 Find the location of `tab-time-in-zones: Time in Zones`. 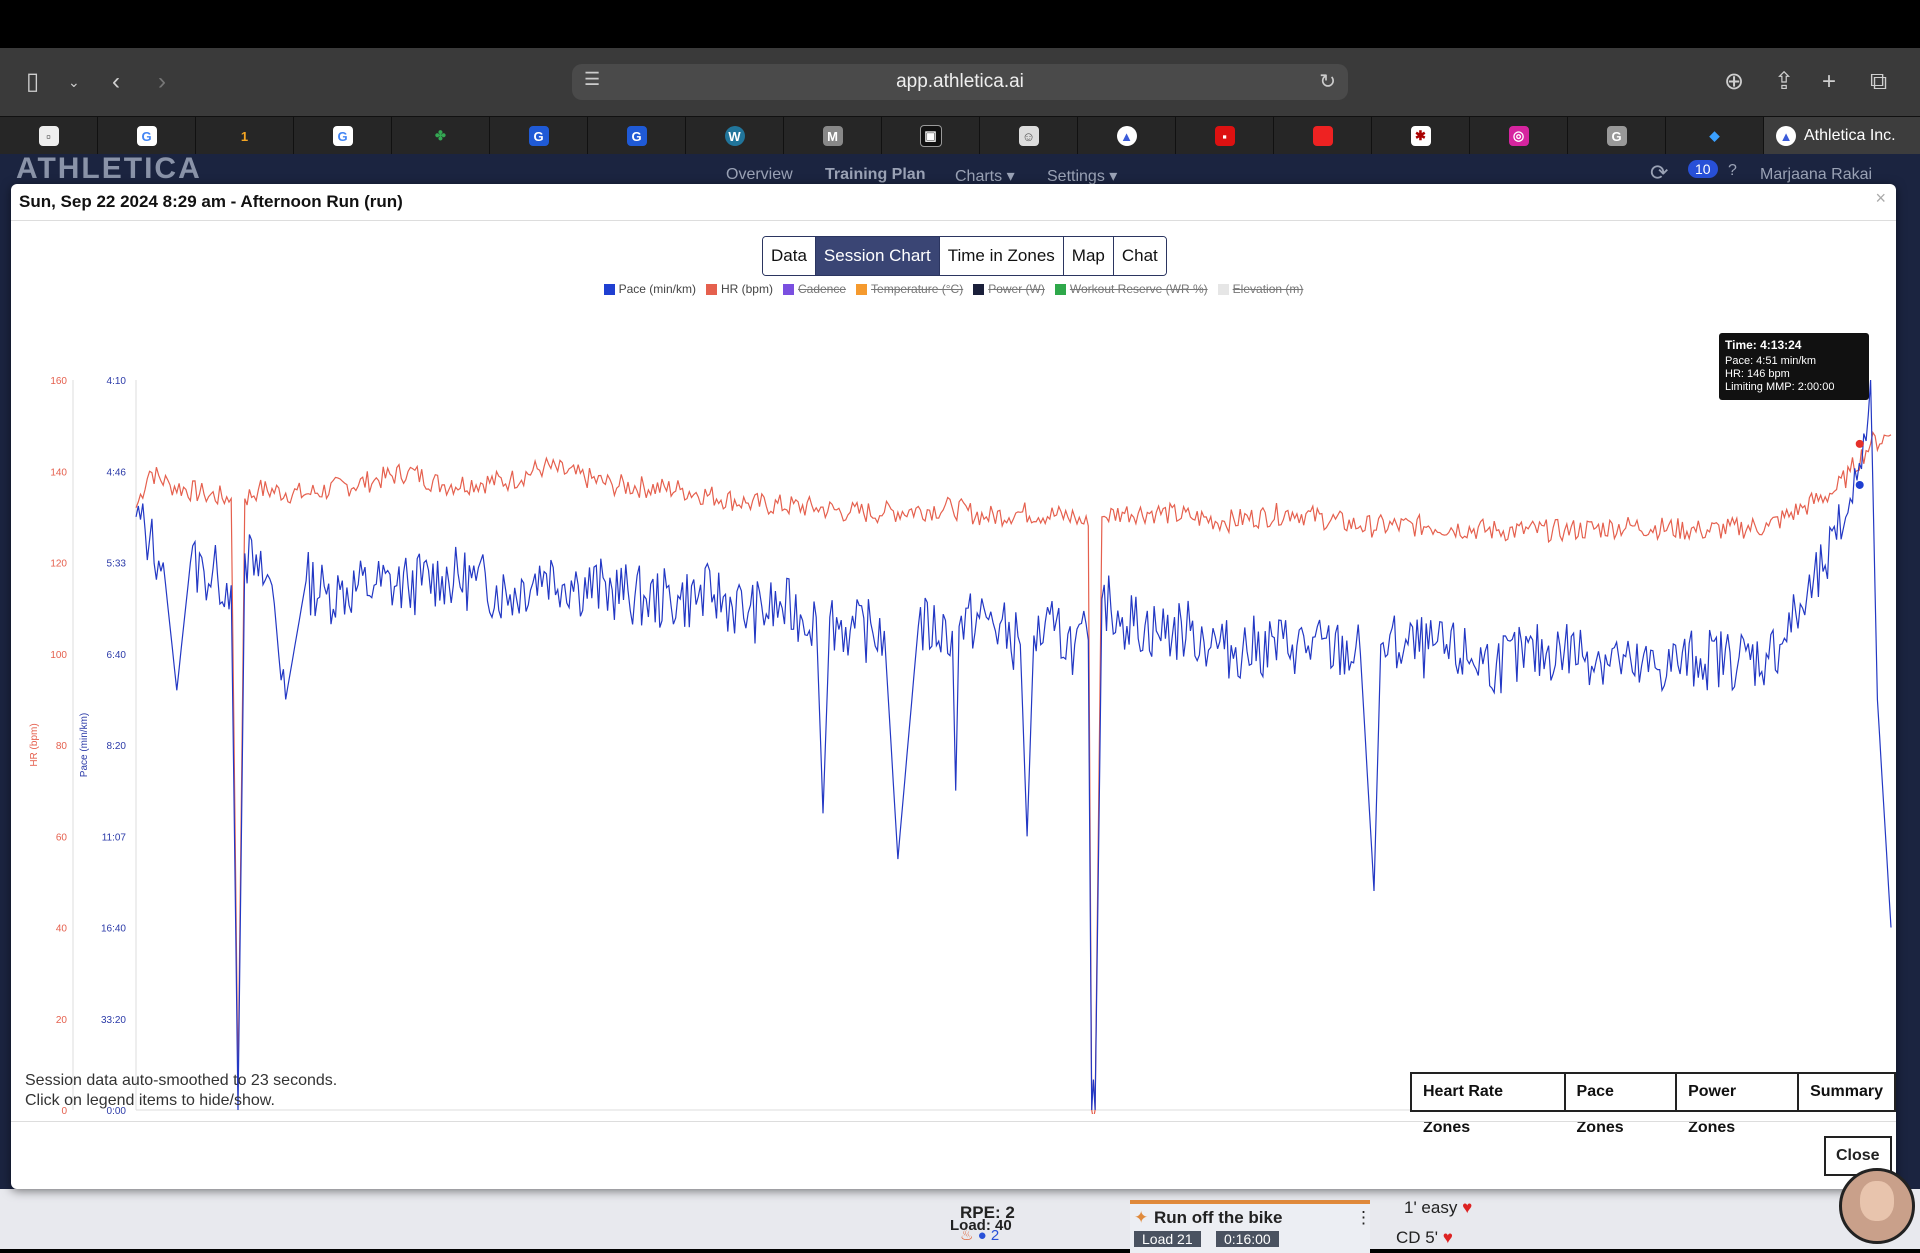

tab-time-in-zones: Time in Zones is located at coordinates (1001, 256).